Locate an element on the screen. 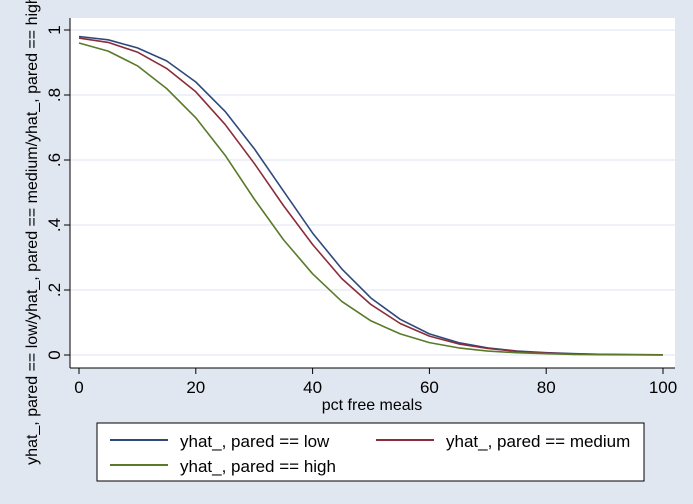  x-tick-label: 80 is located at coordinates (546, 387).